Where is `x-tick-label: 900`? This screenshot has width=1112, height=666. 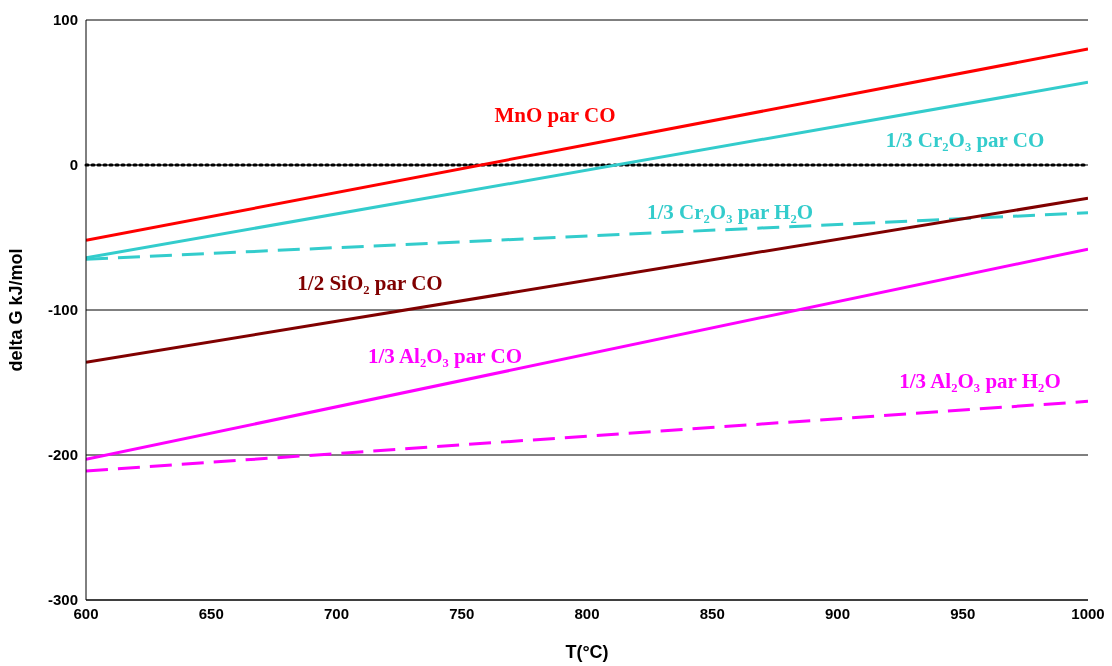
x-tick-label: 900 is located at coordinates (837, 613).